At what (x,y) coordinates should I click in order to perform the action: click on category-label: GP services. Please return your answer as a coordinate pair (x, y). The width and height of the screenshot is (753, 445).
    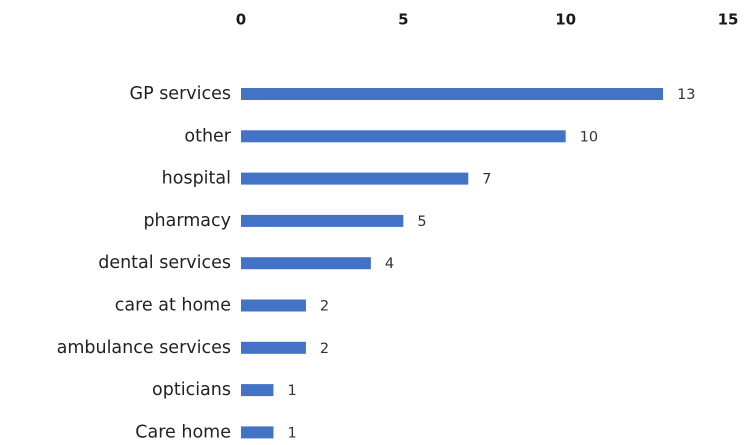
    Looking at the image, I should click on (180, 94).